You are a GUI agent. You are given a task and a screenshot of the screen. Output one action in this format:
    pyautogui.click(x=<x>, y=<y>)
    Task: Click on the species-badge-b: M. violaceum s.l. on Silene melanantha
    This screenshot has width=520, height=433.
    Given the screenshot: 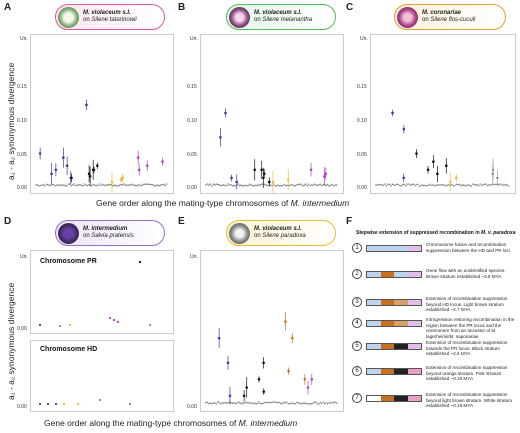 What is the action you would take?
    pyautogui.click(x=281, y=17)
    